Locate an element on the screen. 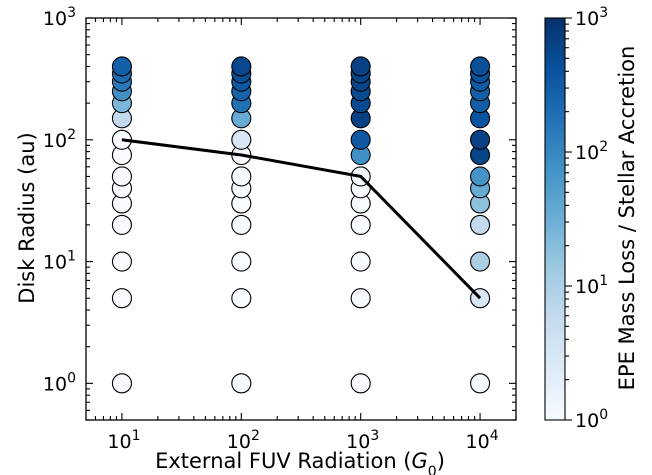 The image size is (652, 475). y-tick-label: 103 is located at coordinates (59, 17).